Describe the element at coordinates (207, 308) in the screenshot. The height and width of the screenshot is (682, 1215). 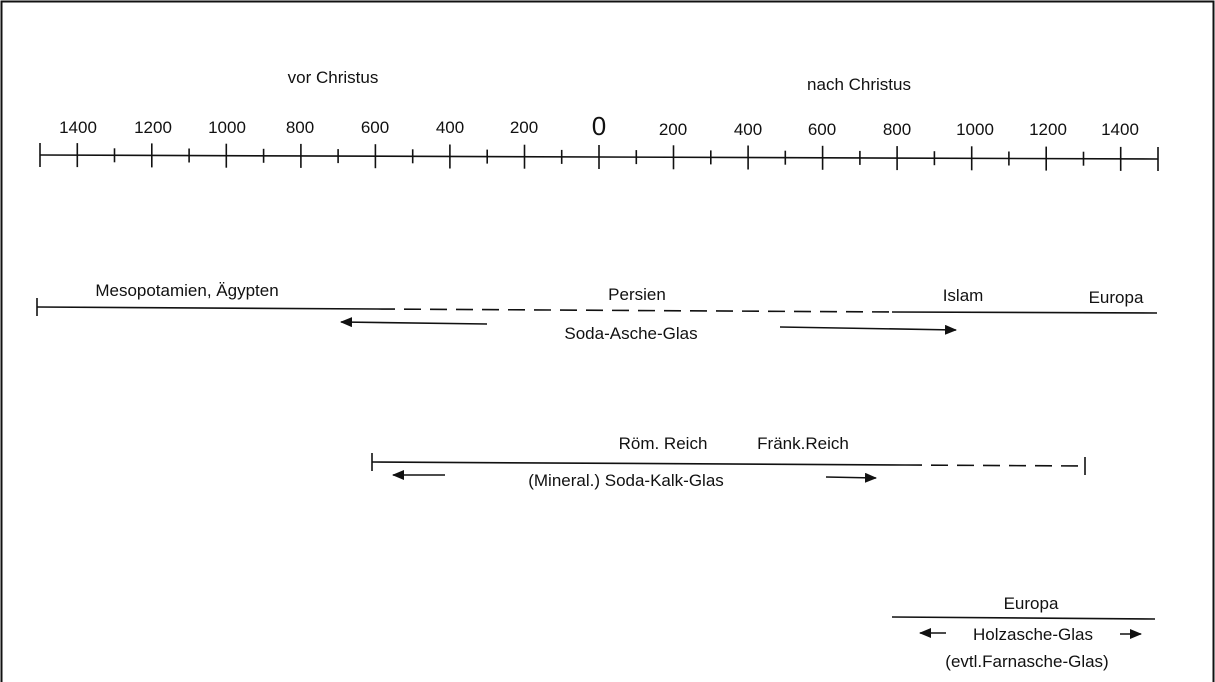
I see `track1-solid-line` at that location.